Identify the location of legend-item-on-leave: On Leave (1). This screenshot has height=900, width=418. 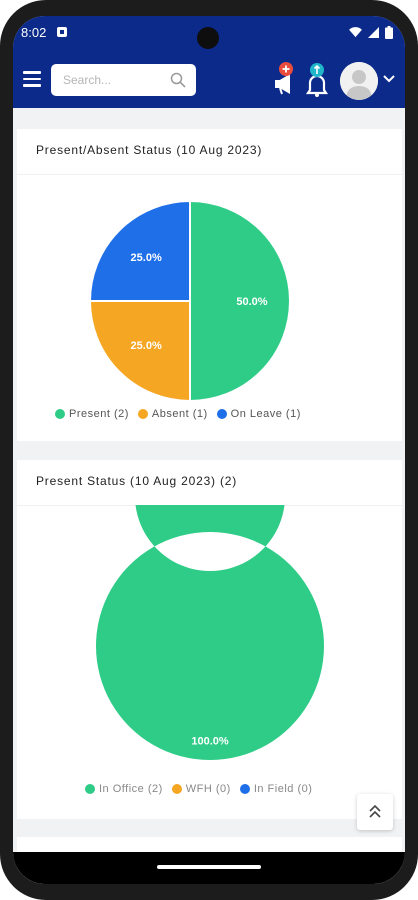
(258, 414).